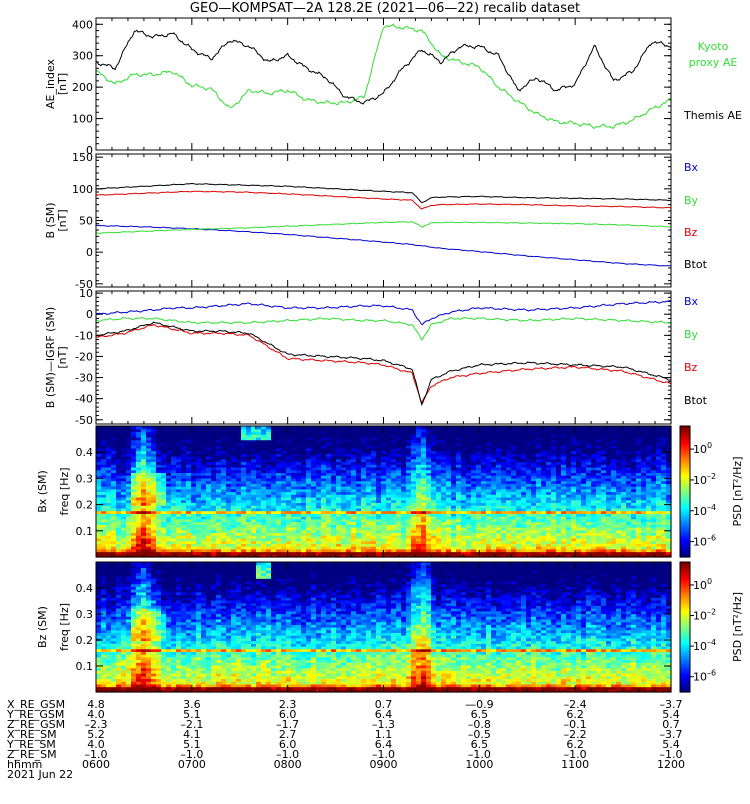 This screenshot has height=804, width=750. I want to click on series-line-kyoto-proxy-ae, so click(383, 76).